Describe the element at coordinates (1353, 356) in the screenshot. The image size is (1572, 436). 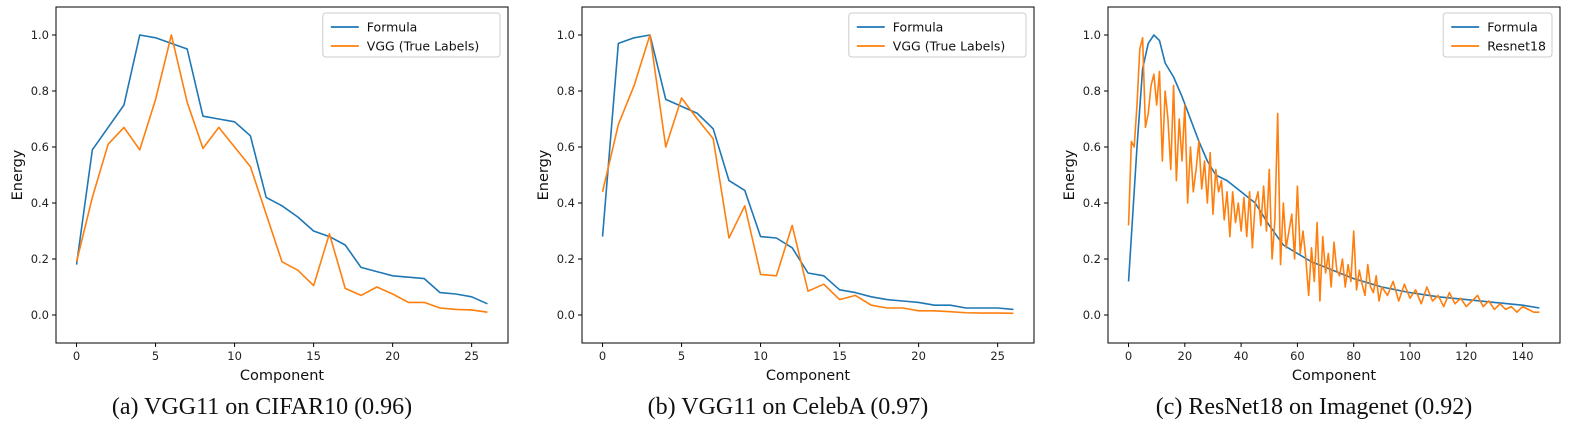
I see `x-tick-label: 80` at that location.